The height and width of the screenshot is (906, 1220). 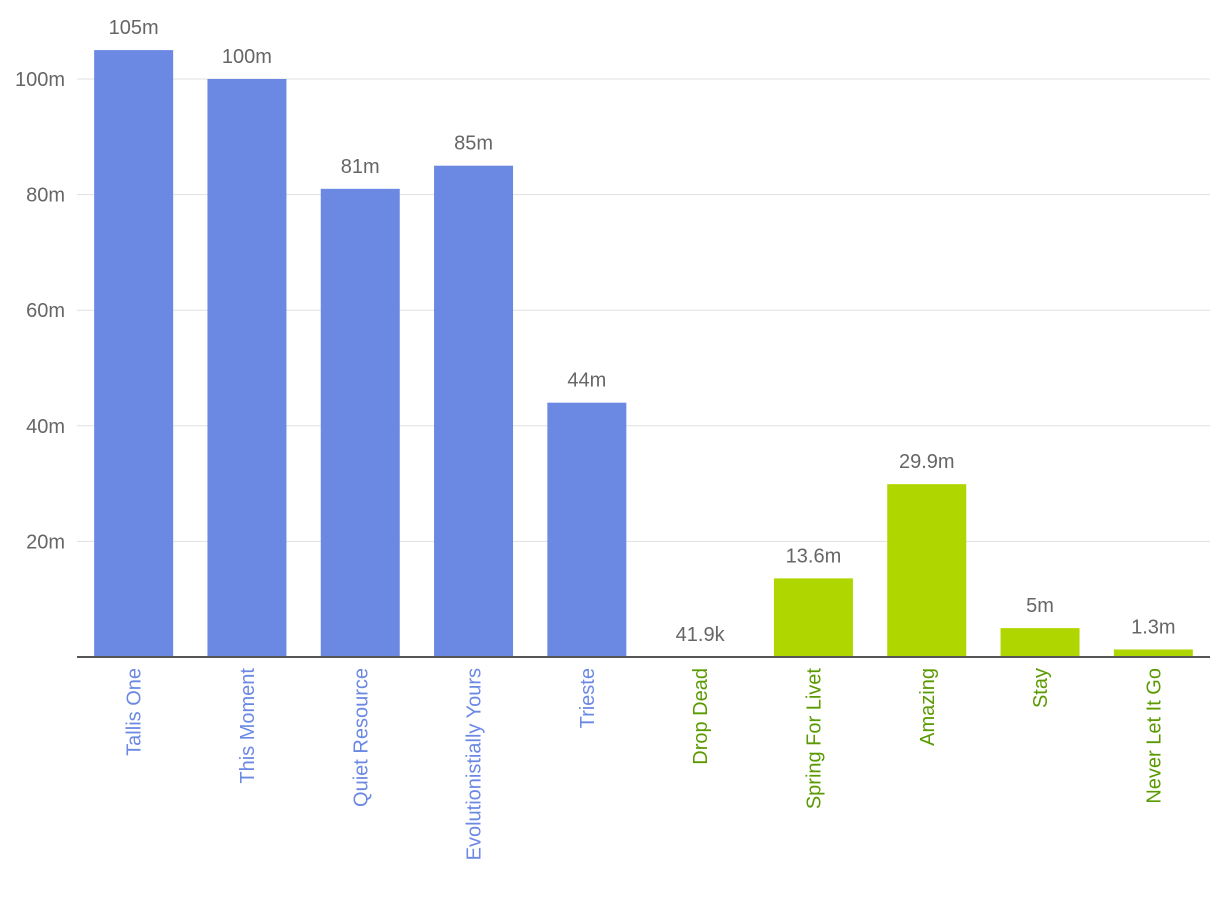 What do you see at coordinates (45, 427) in the screenshot?
I see `y-tick-label: 40m` at bounding box center [45, 427].